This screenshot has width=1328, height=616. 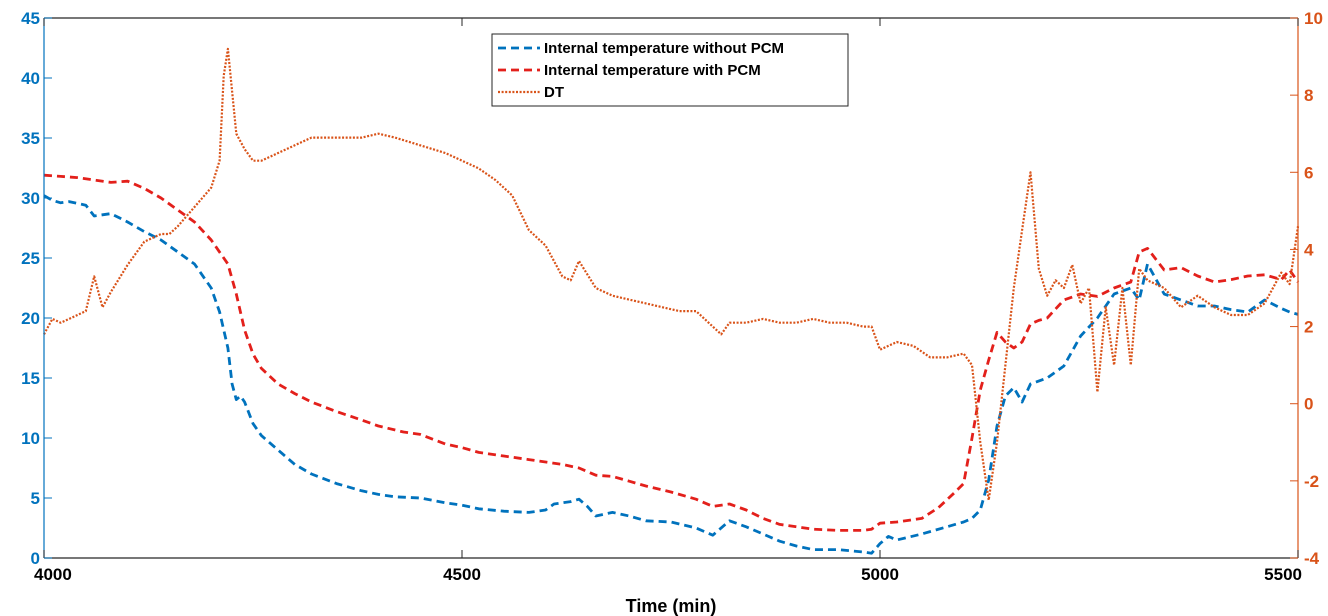 I want to click on y-tick-label-right: 6, so click(x=1308, y=172).